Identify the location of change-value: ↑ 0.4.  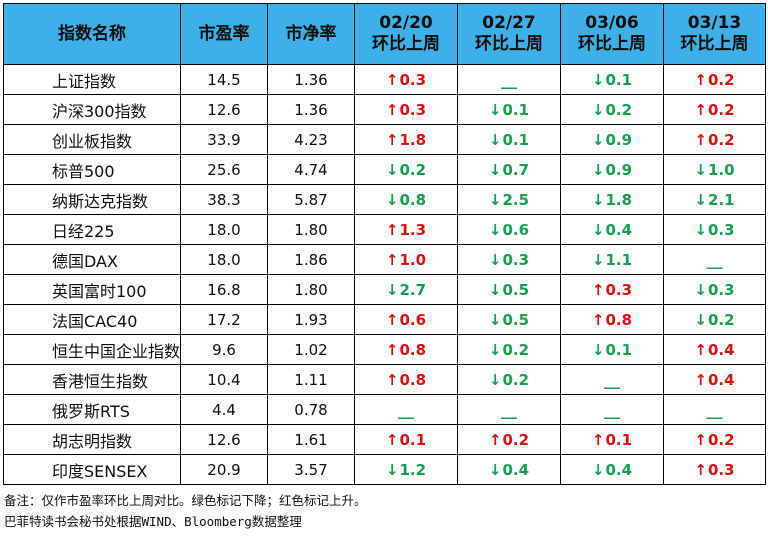
(714, 380).